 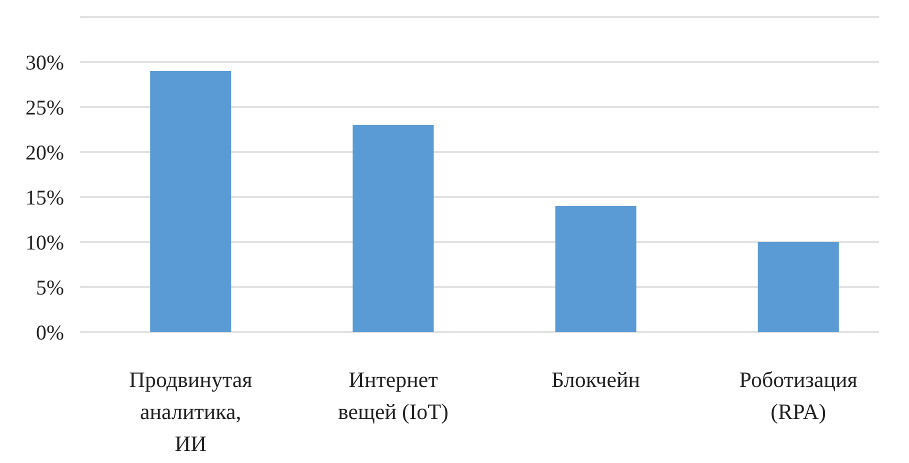 I want to click on y-tick-label: 25%, so click(x=45, y=107).